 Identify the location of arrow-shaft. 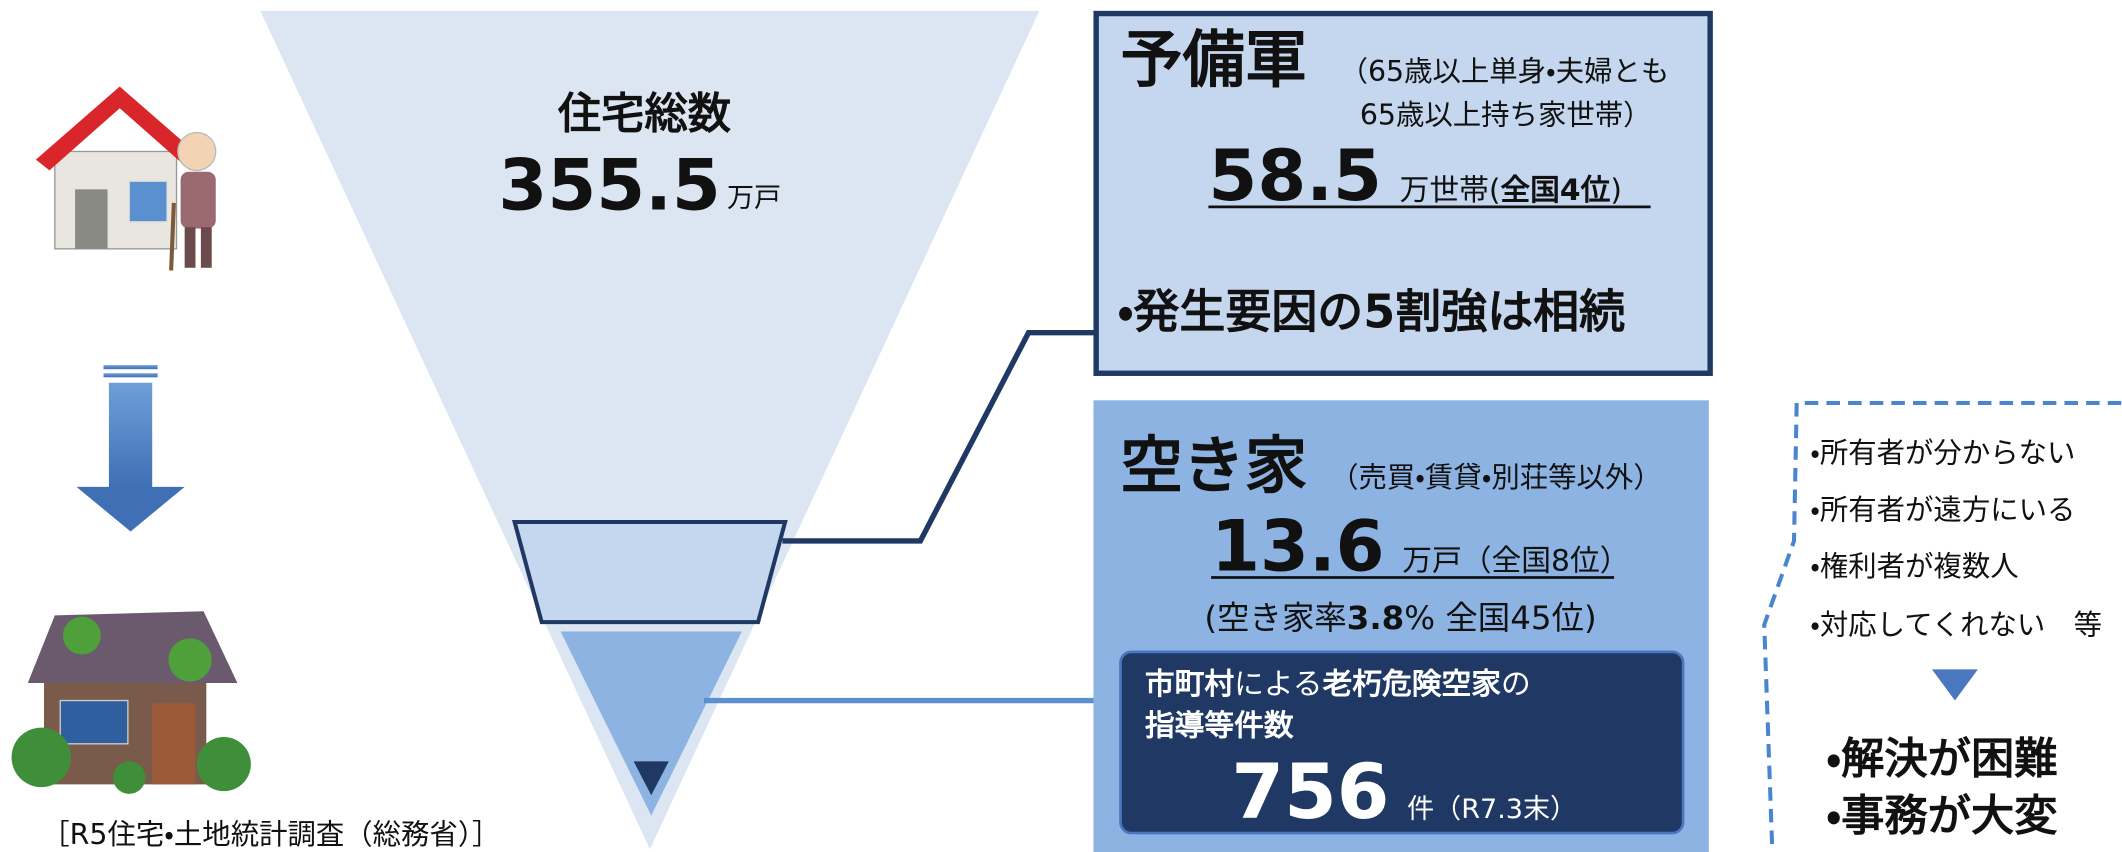
(130, 435).